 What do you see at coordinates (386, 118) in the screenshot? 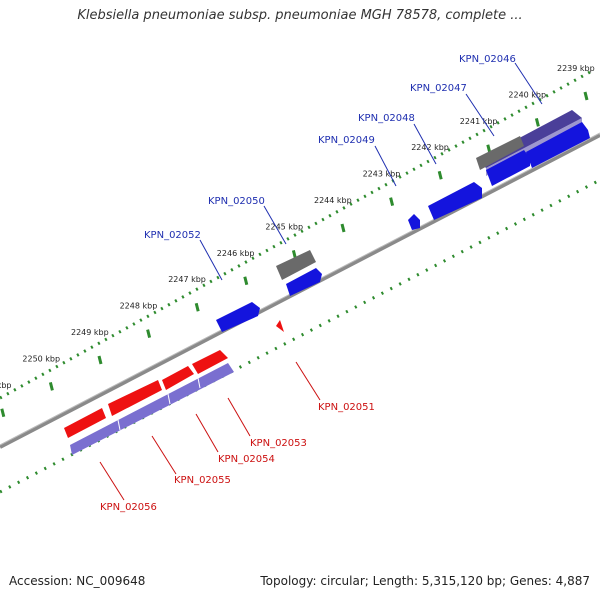
I see `label-kpn-02048: KPN_02048` at bounding box center [386, 118].